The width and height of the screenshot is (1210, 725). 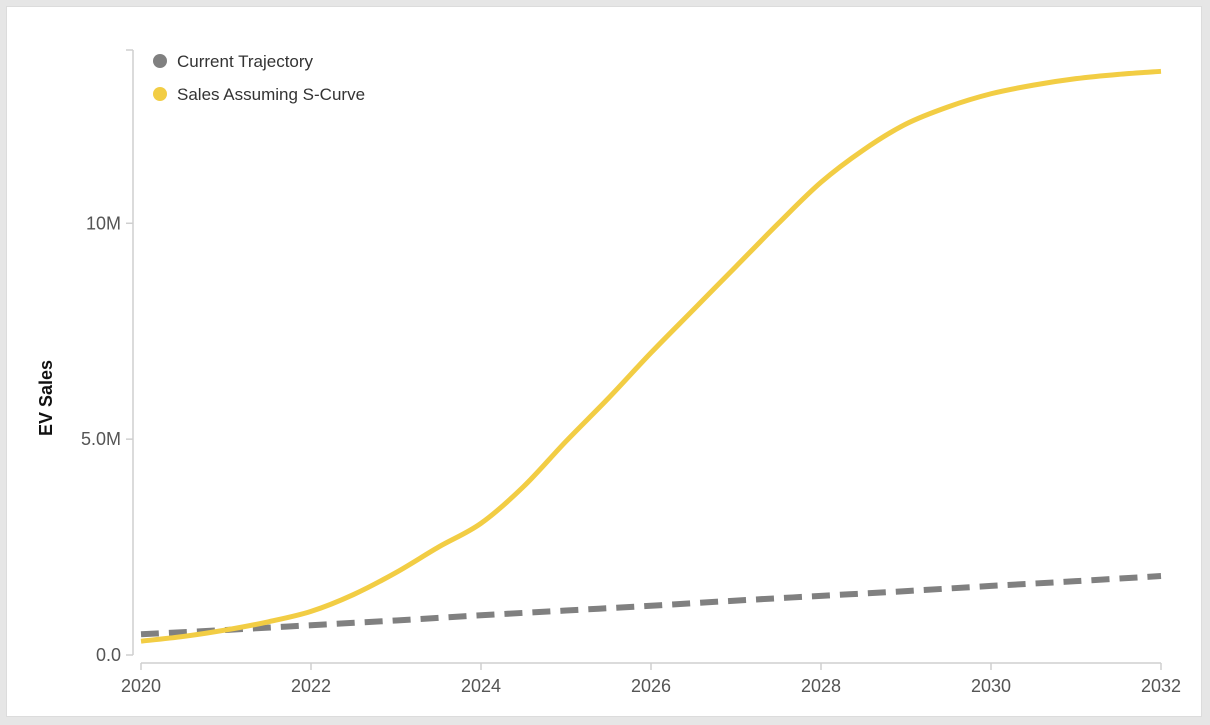 I want to click on x-tick-label: 2022, so click(x=311, y=686).